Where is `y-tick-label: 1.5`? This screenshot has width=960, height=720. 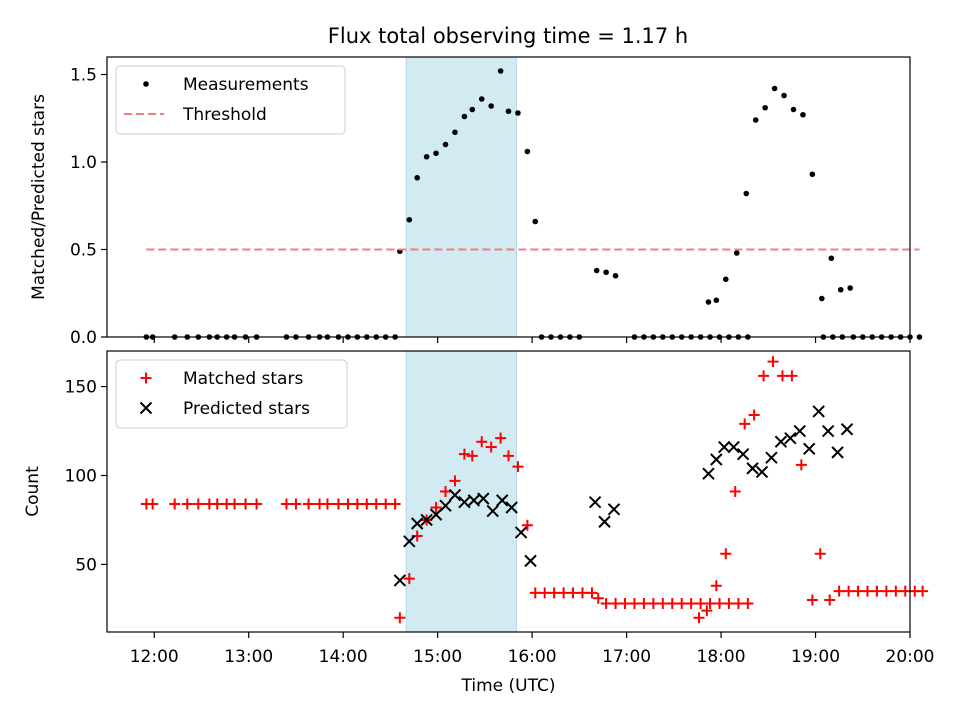
y-tick-label: 1.5 is located at coordinates (83, 76).